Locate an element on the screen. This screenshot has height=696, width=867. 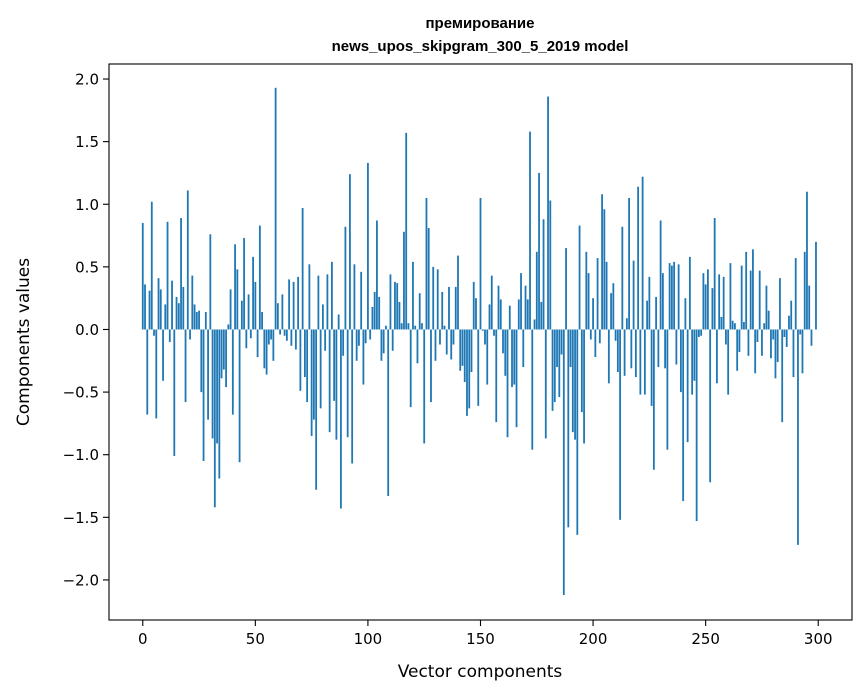
y-axis-ticks: −2.0 −1.5 −1.0 −0.5 0.0 0.5 1.0 1.5 2.0 is located at coordinates (86, 330).